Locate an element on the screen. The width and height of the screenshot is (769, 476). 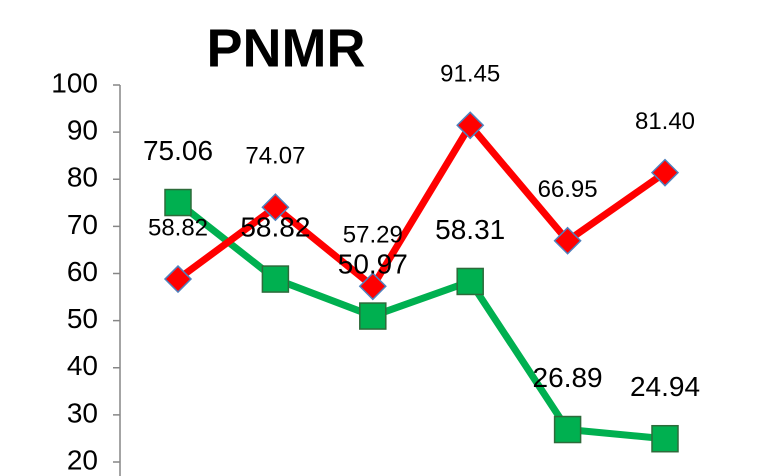
data-label: 81.40 is located at coordinates (665, 121).